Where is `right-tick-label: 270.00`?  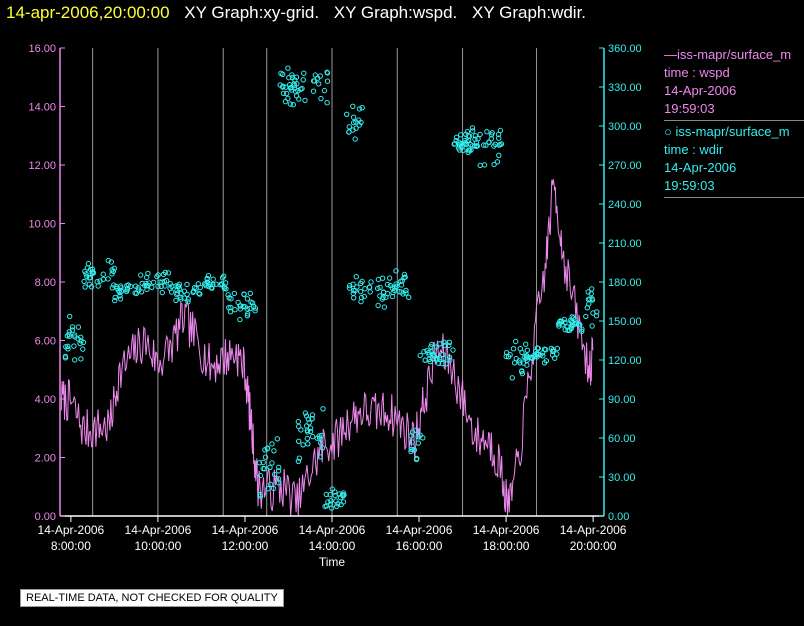
right-tick-label: 270.00 is located at coordinates (625, 166).